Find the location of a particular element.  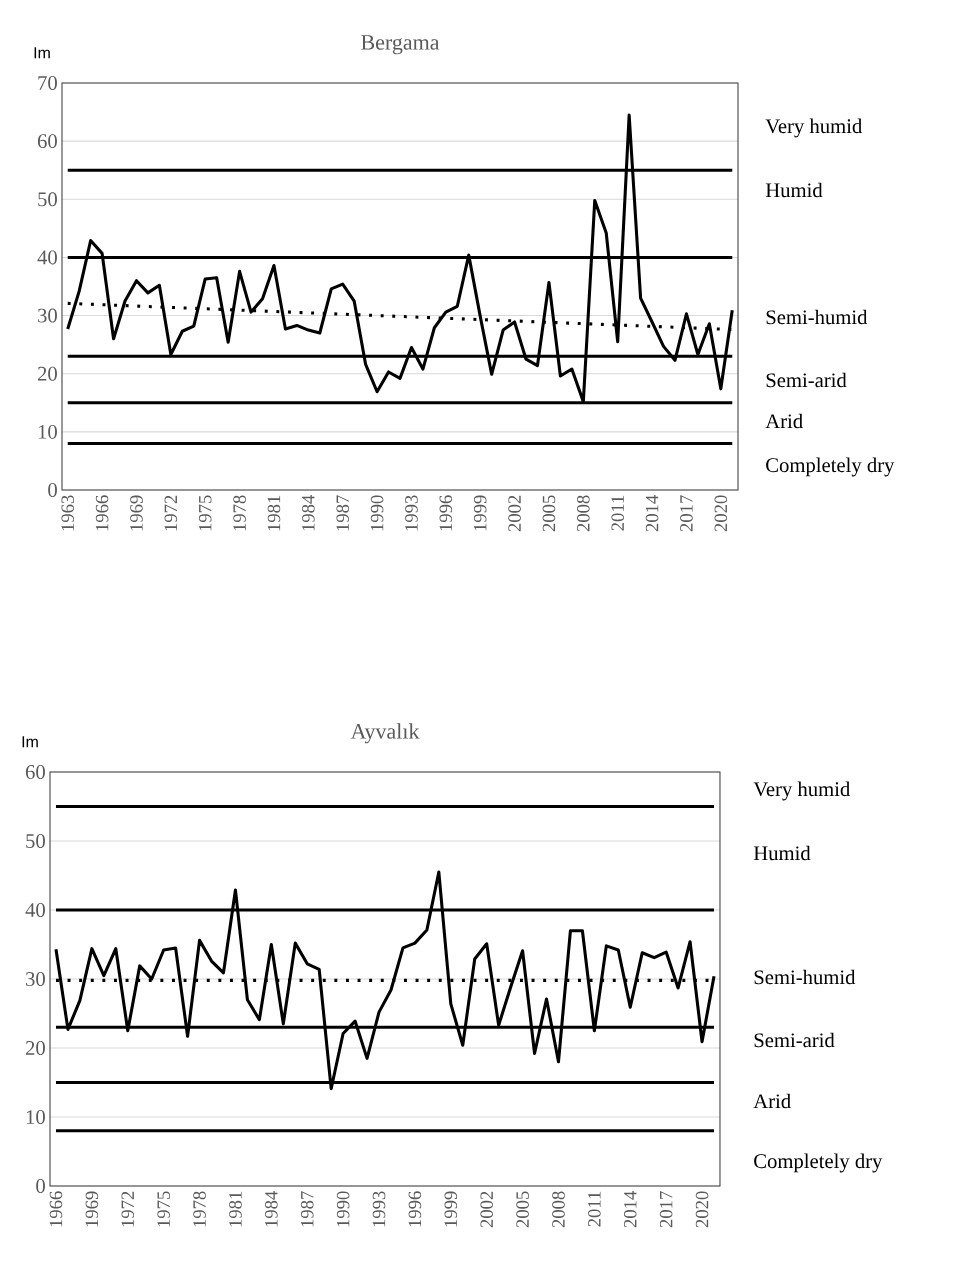

chart-title: Bergama is located at coordinates (400, 45).